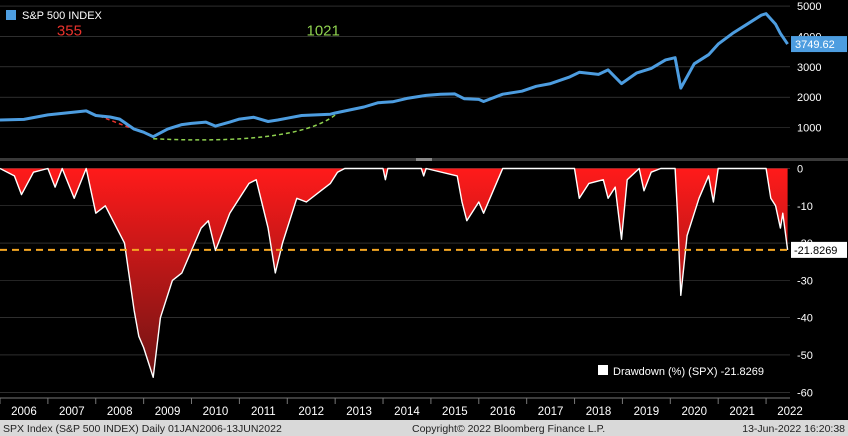 The height and width of the screenshot is (436, 848). I want to click on x-tick-label: 2016, so click(503, 412).